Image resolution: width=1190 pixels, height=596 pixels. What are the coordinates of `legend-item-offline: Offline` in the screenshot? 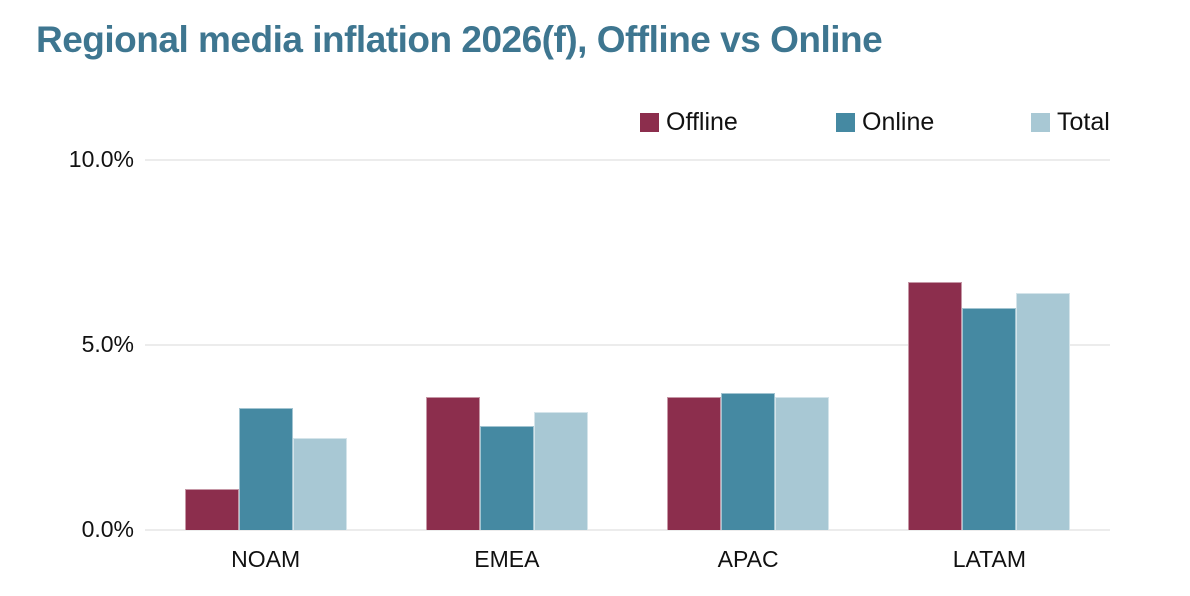 It's located at (689, 122).